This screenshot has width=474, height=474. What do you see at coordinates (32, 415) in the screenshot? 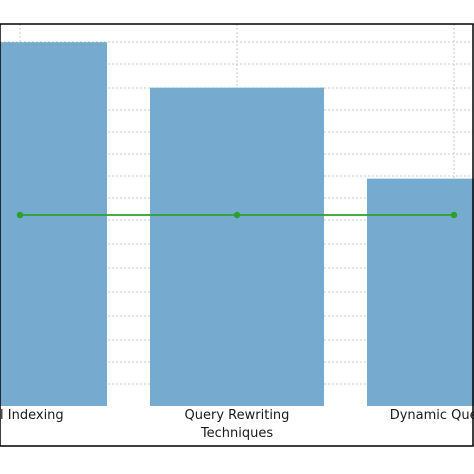
I see `x-tick-label-0: evel Indexing` at bounding box center [32, 415].